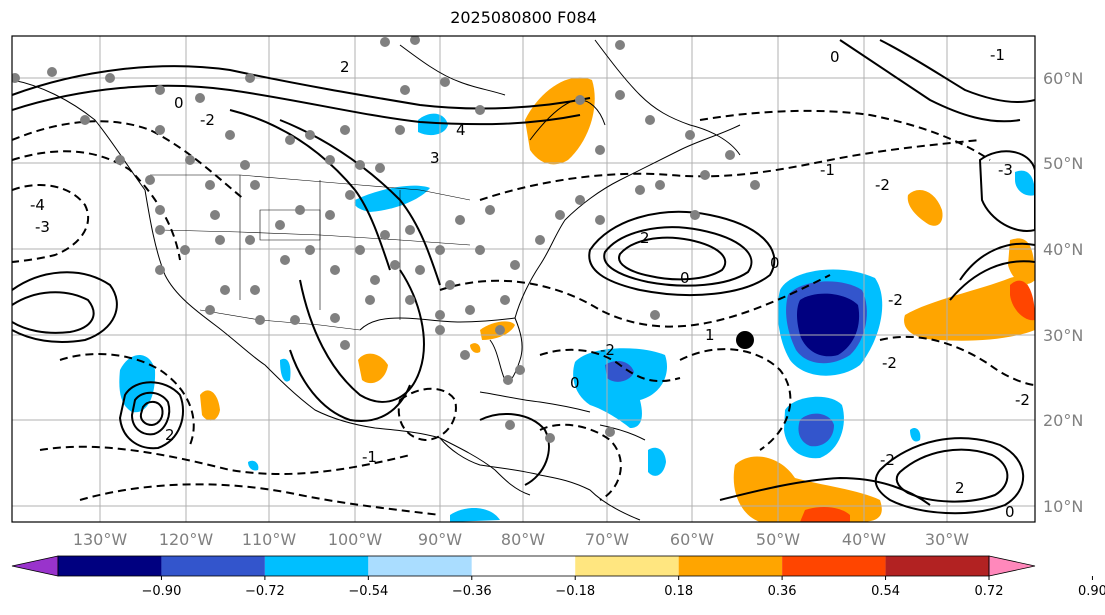 The width and height of the screenshot is (1105, 615). I want to click on colorbar-tick-label: 0.36, so click(782, 591).